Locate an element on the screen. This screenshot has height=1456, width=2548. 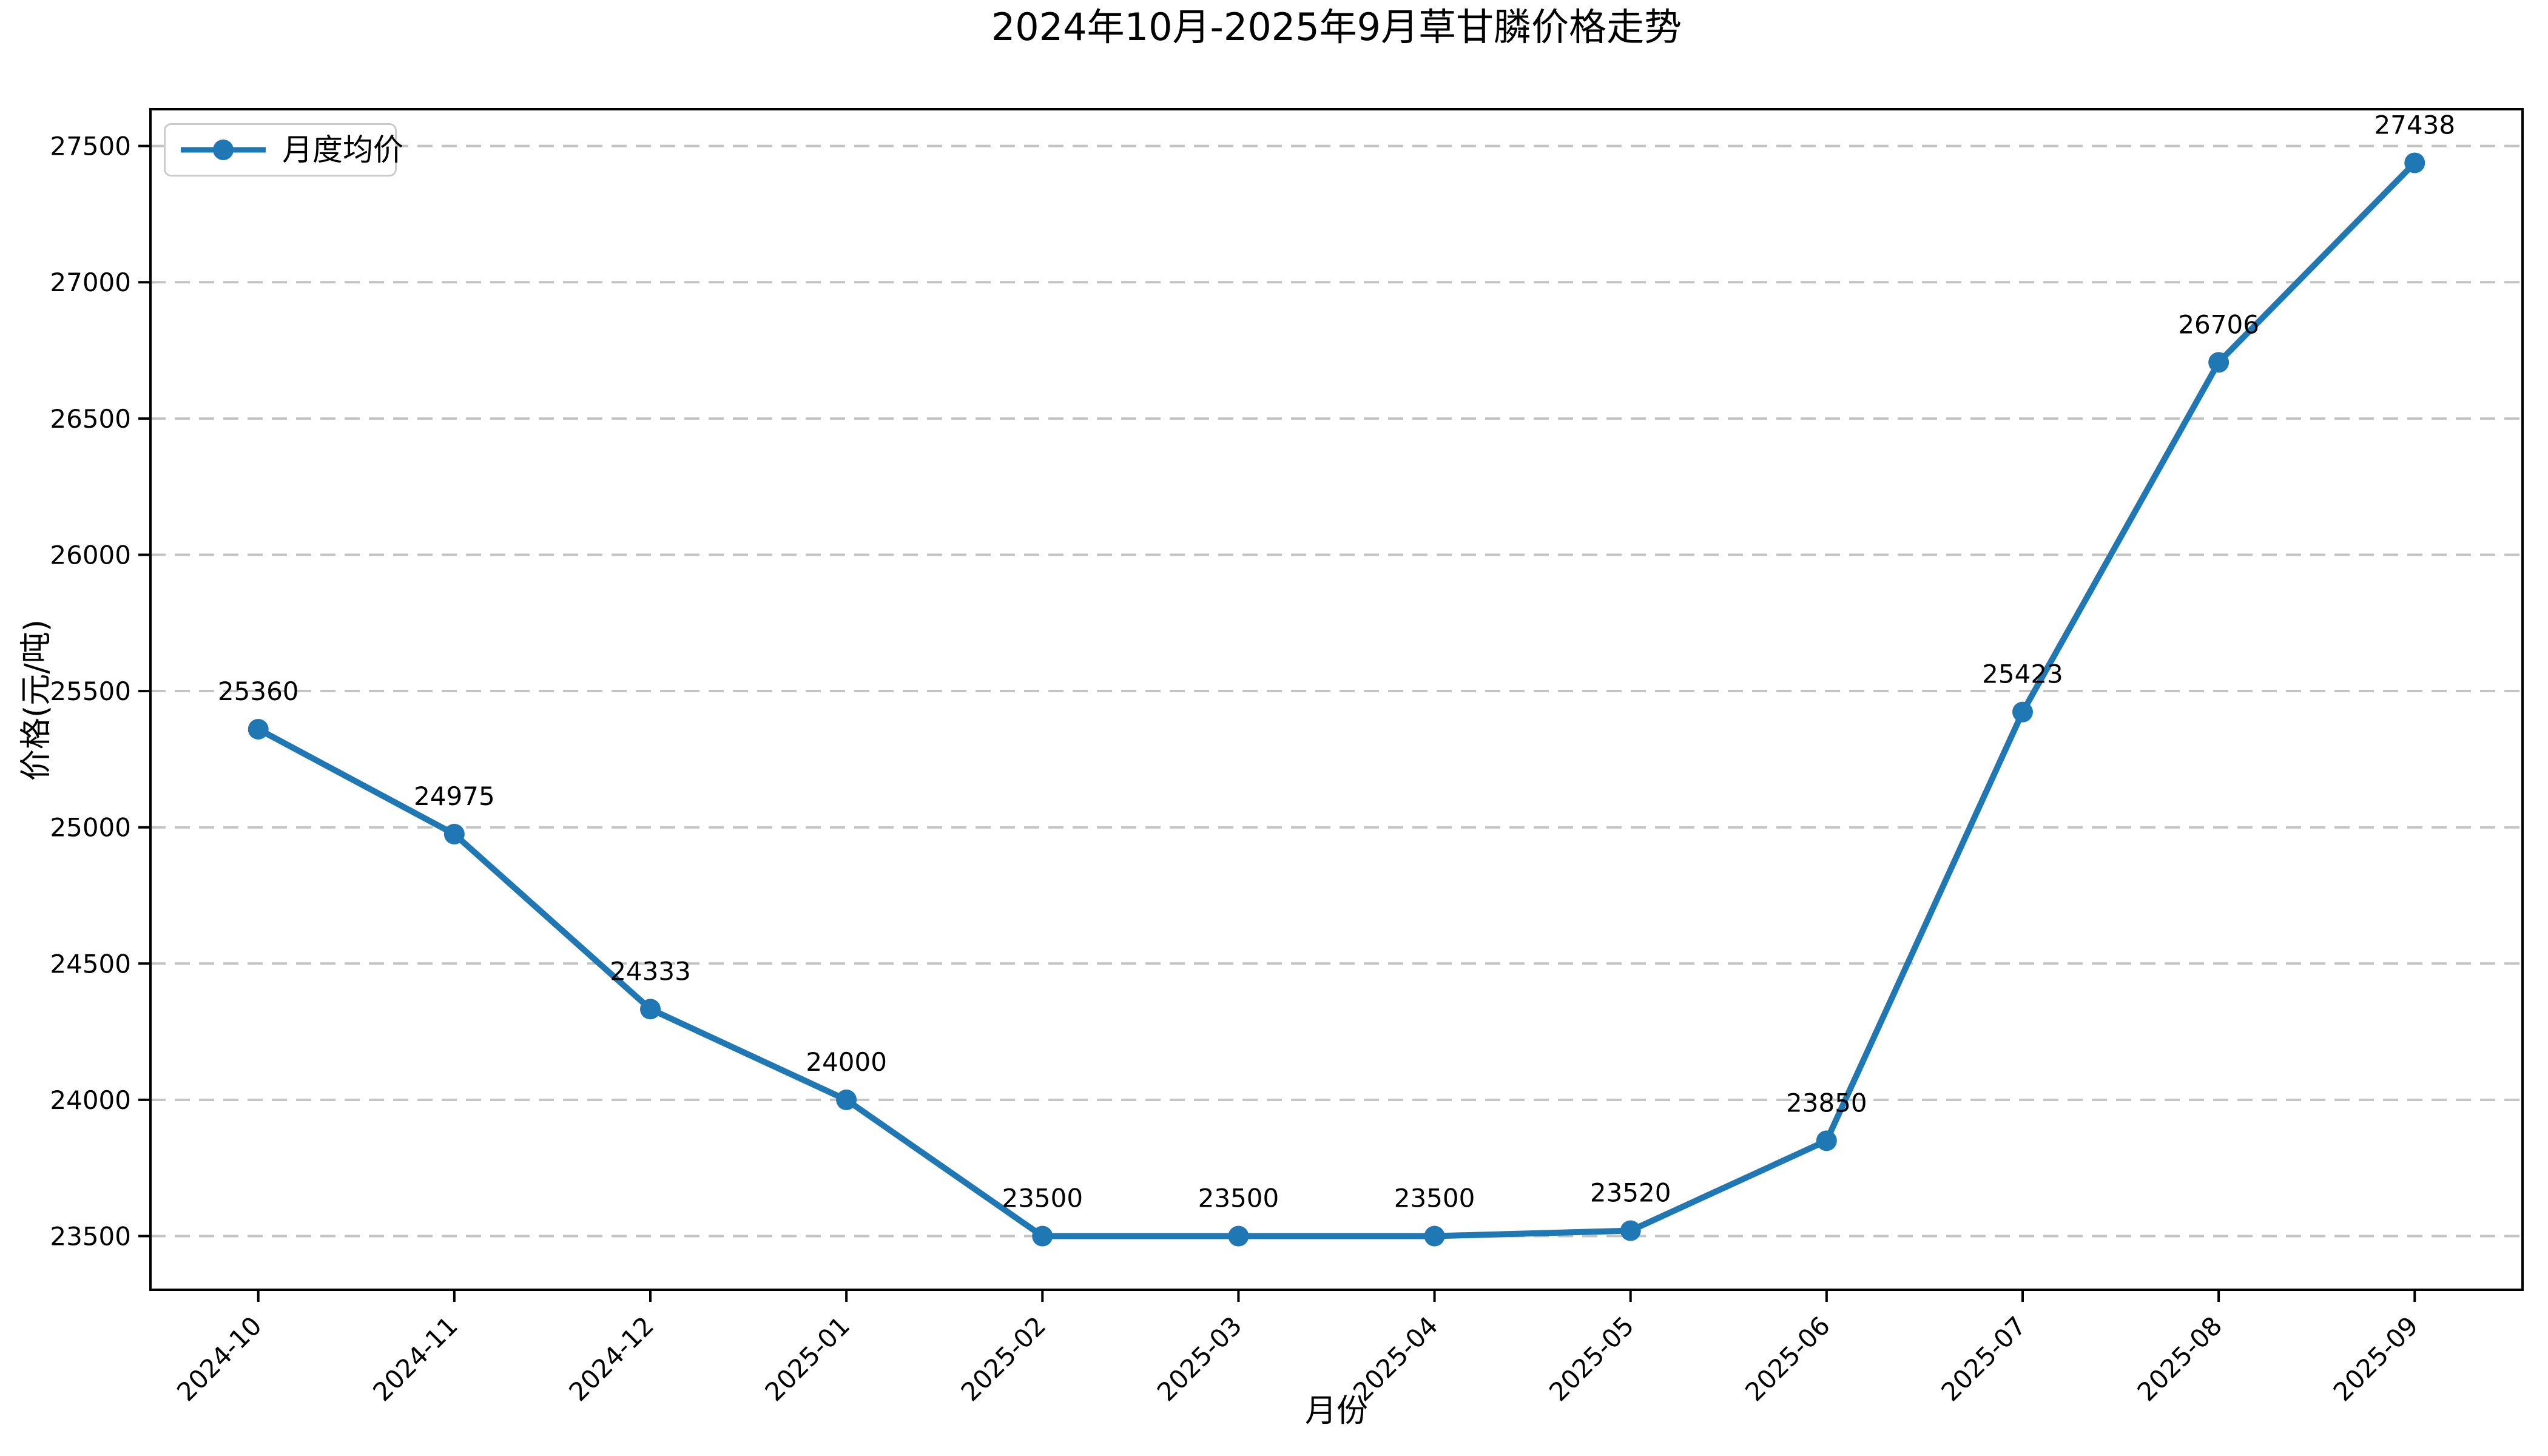
point-value-label: 24000 is located at coordinates (846, 1062).